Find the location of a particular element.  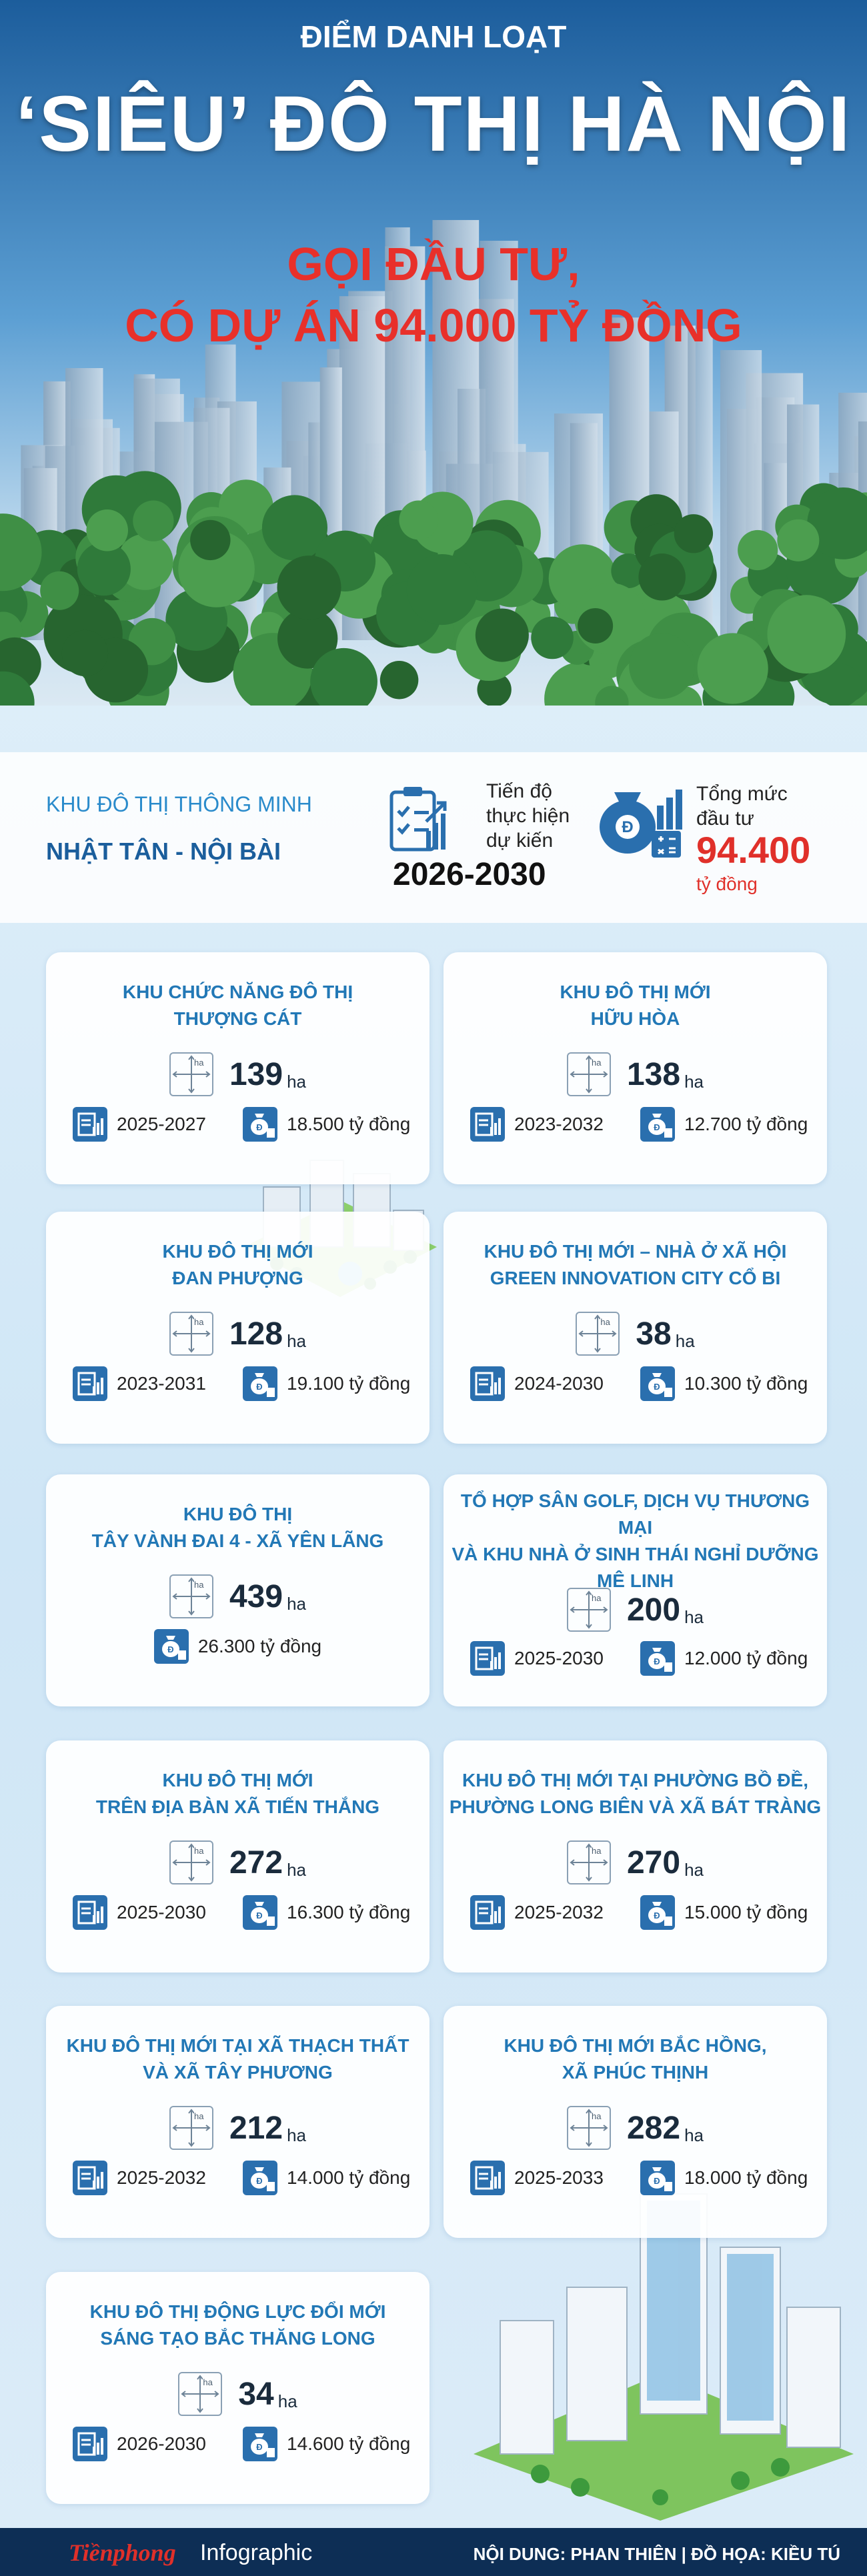

period: 2025-2030 is located at coordinates (139, 1912).